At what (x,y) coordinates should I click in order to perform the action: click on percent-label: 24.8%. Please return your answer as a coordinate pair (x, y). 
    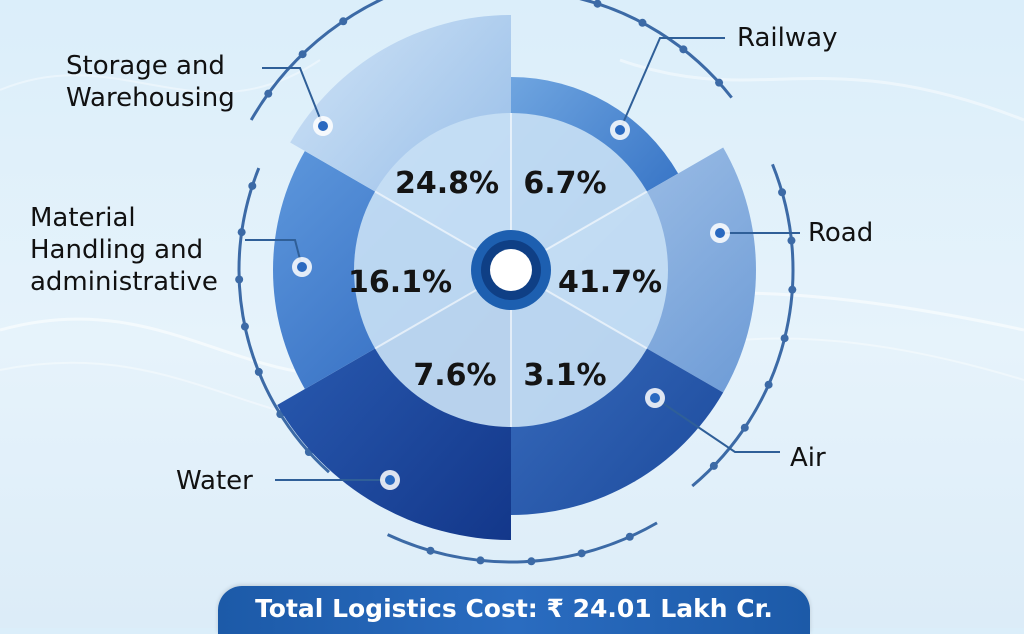
    Looking at the image, I should click on (447, 183).